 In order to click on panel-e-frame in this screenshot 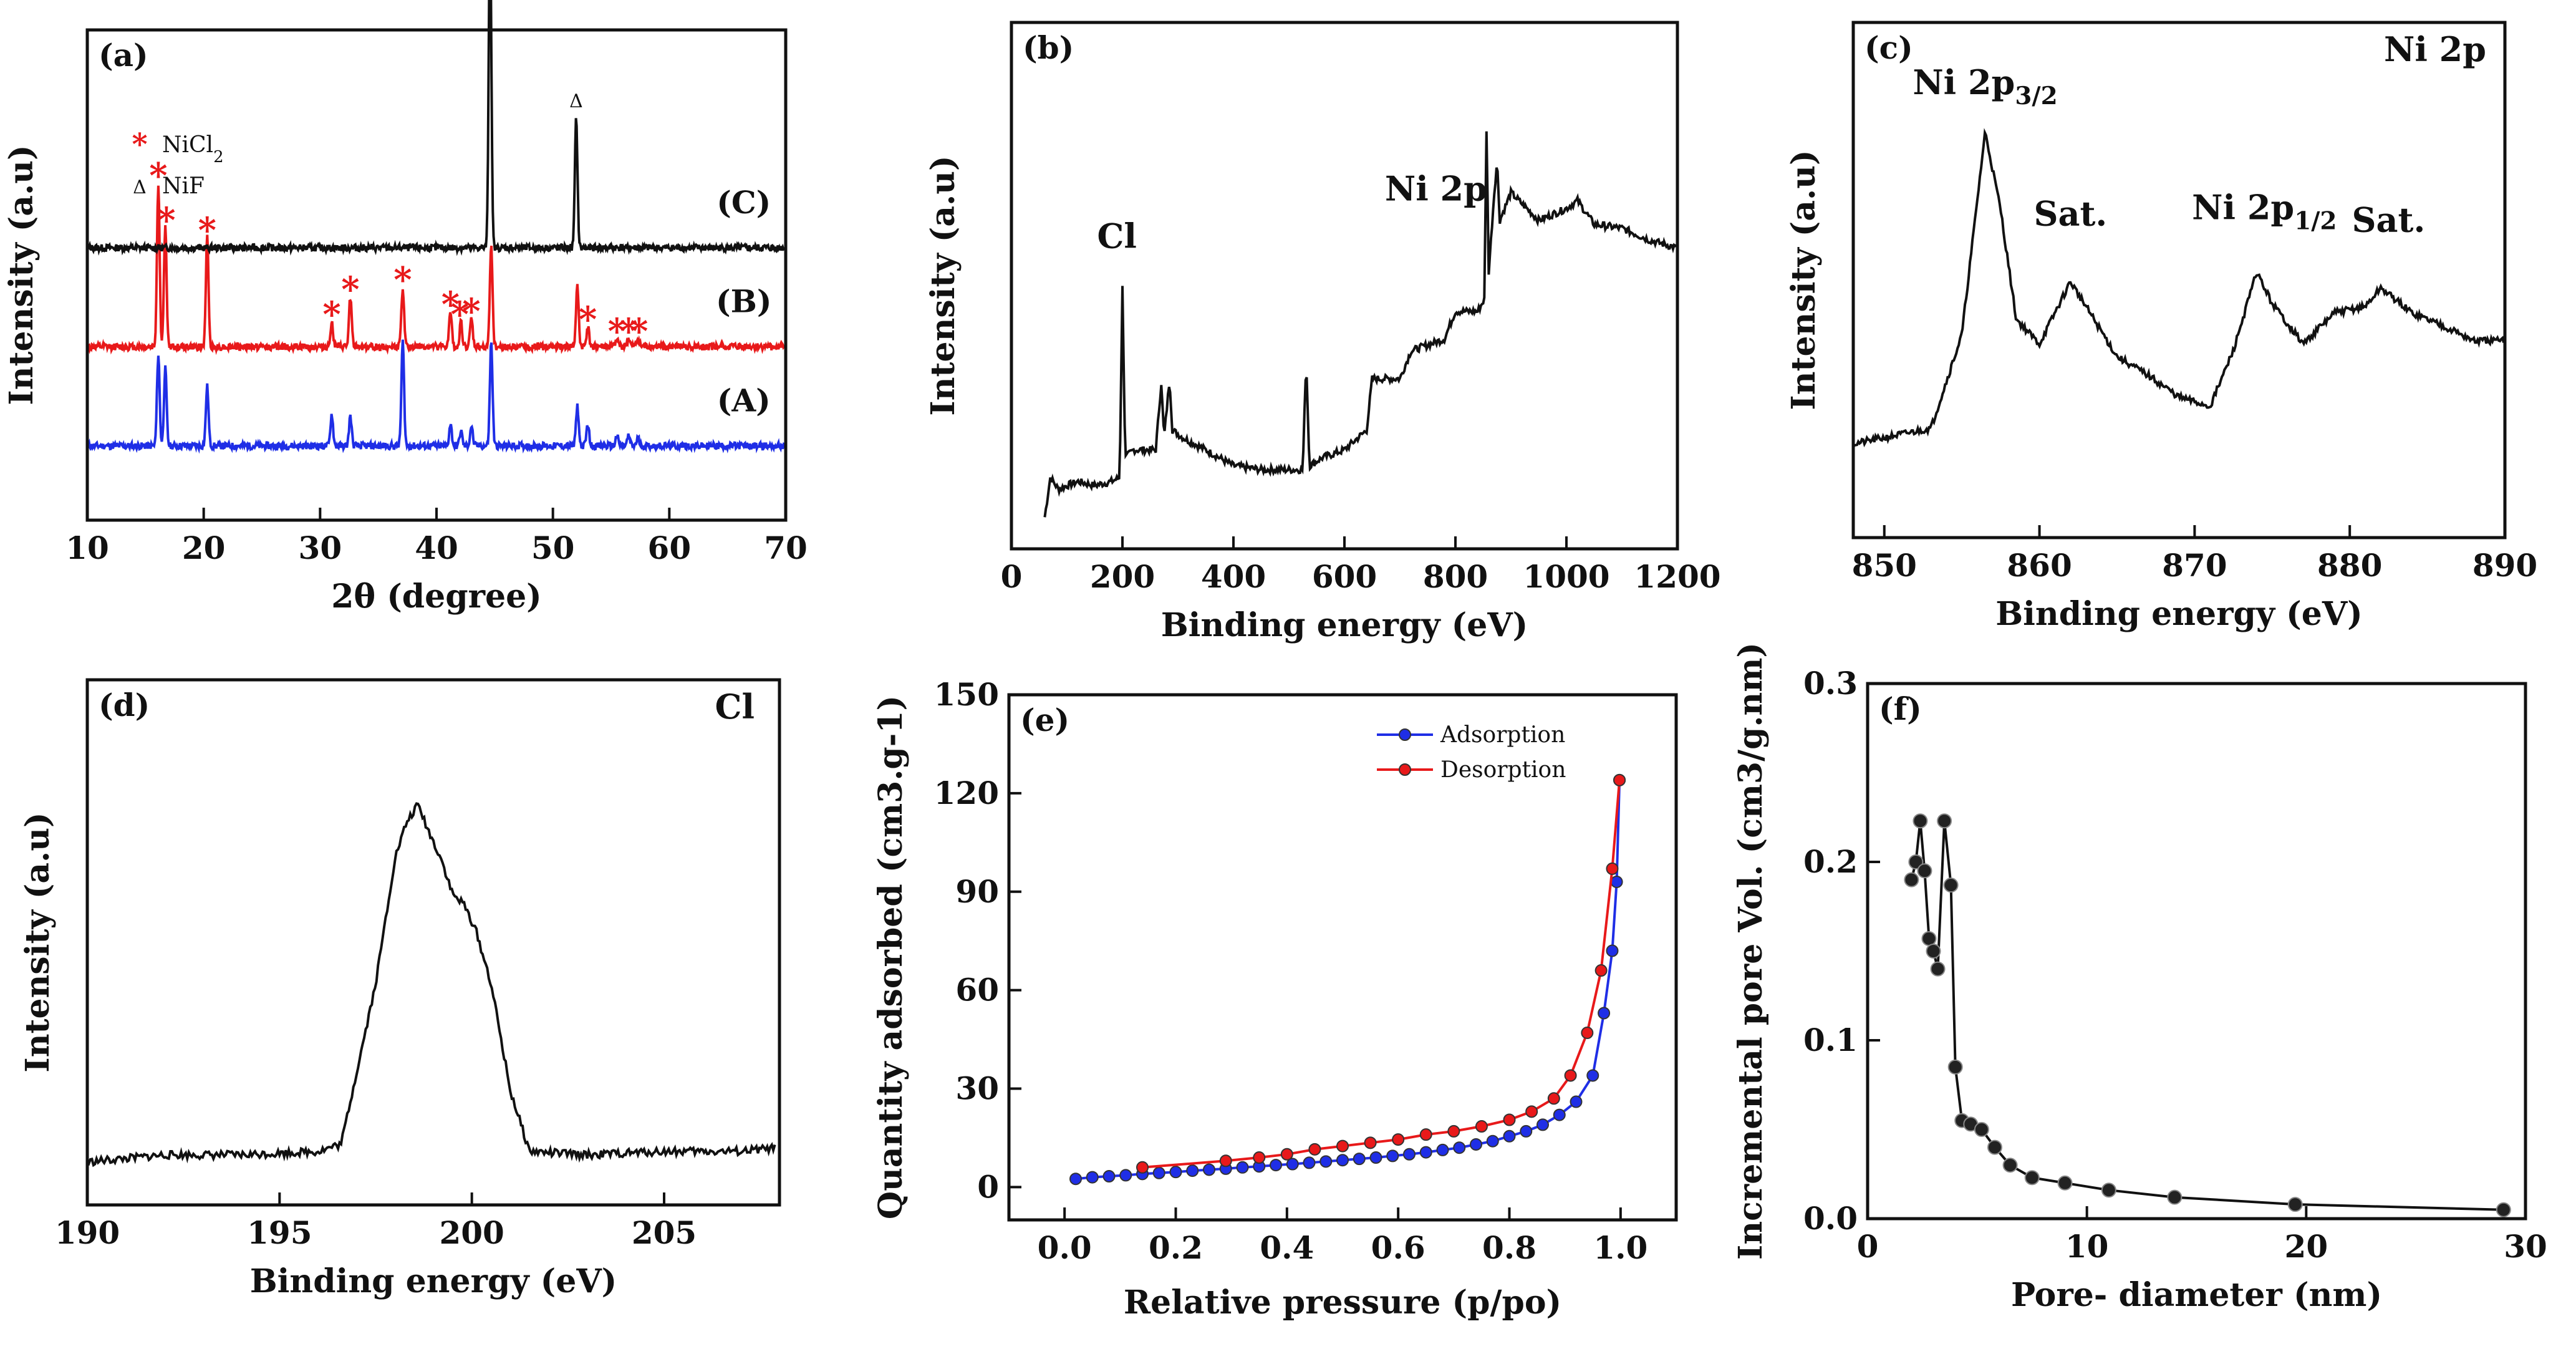, I will do `click(1342, 957)`.